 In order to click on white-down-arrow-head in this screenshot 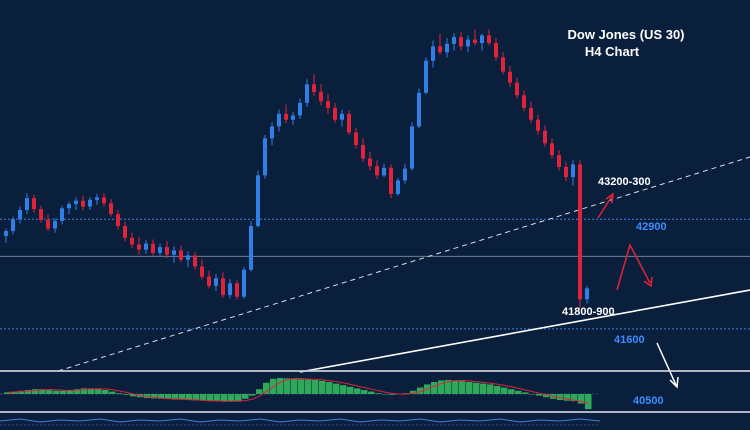, I will do `click(674, 382)`.